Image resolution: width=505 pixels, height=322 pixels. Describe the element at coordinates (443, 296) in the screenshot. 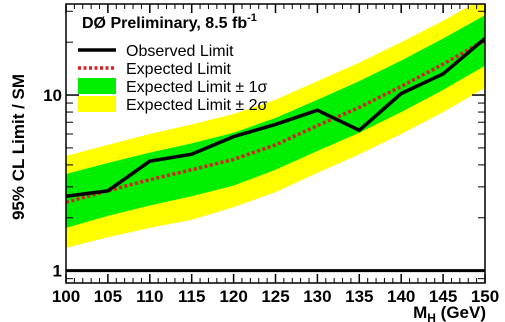

I see `x-tick-label: 145` at that location.